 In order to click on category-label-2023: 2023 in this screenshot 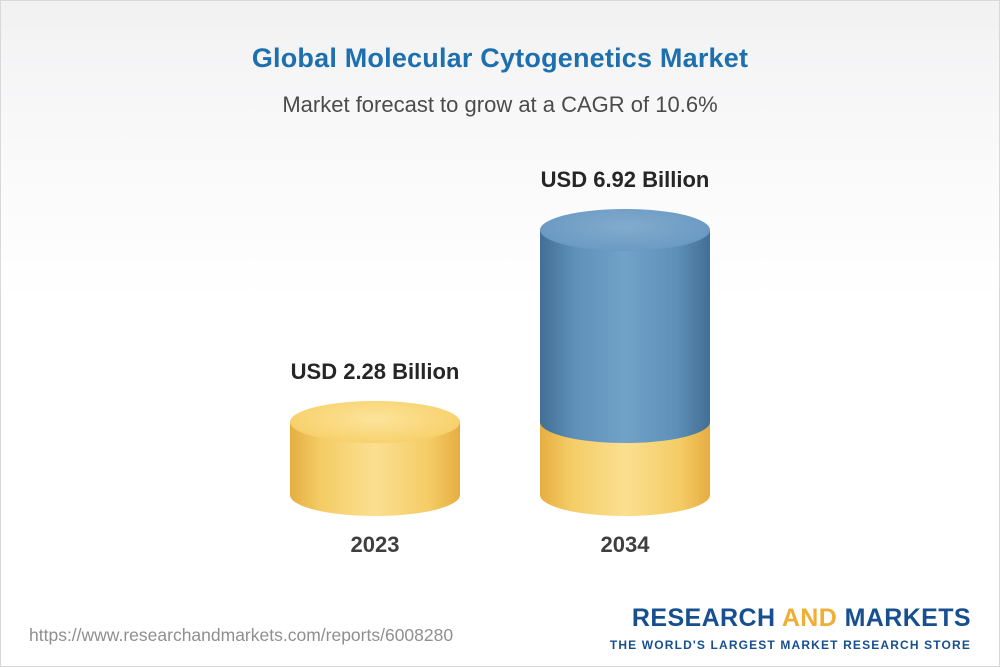, I will do `click(375, 544)`.